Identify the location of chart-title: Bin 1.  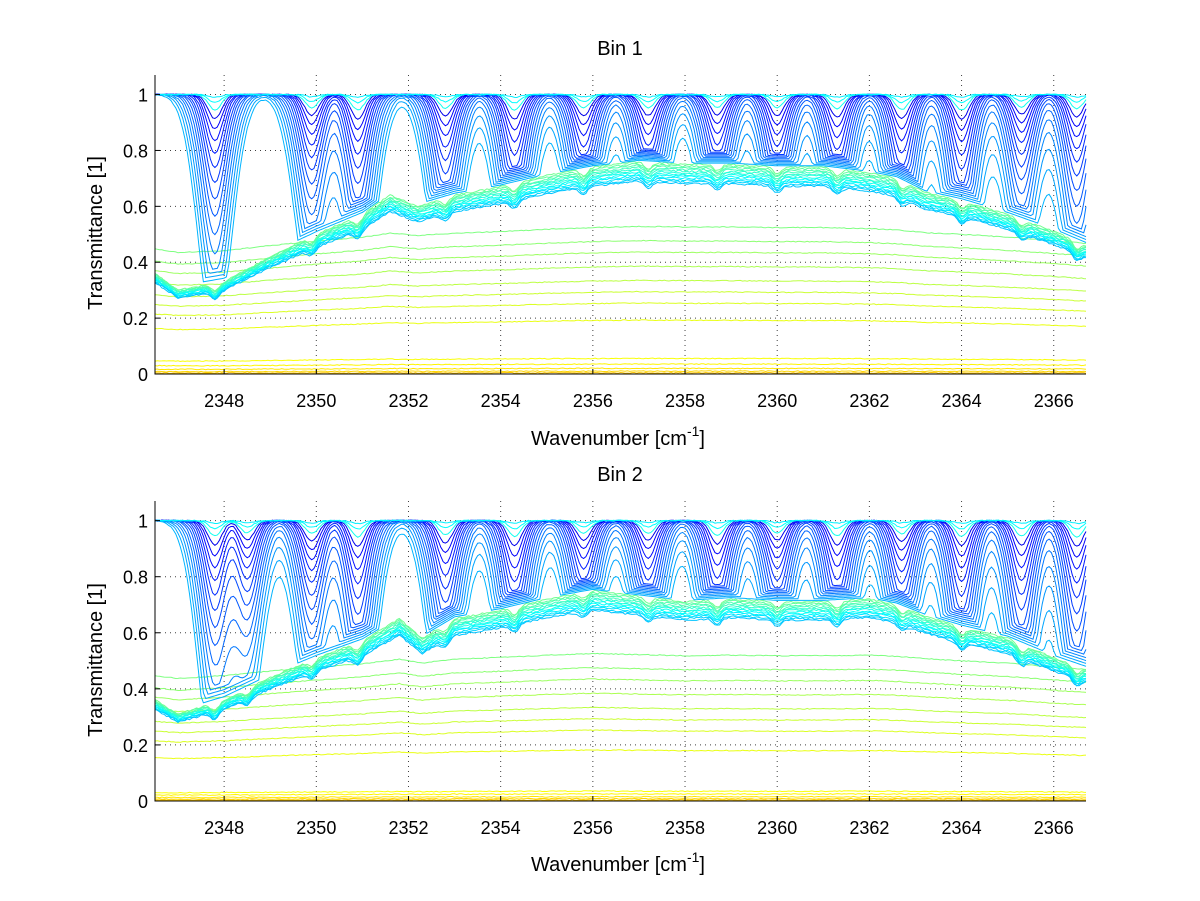
(620, 49).